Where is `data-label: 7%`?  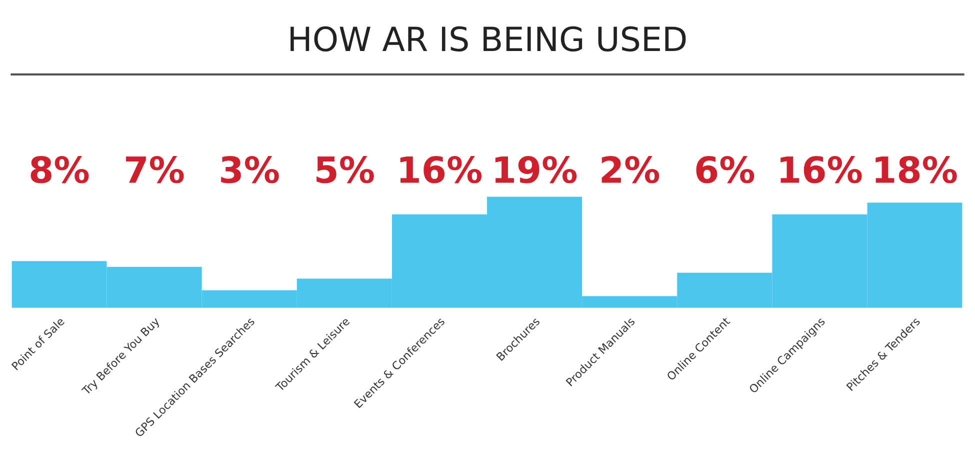
data-label: 7% is located at coordinates (155, 170).